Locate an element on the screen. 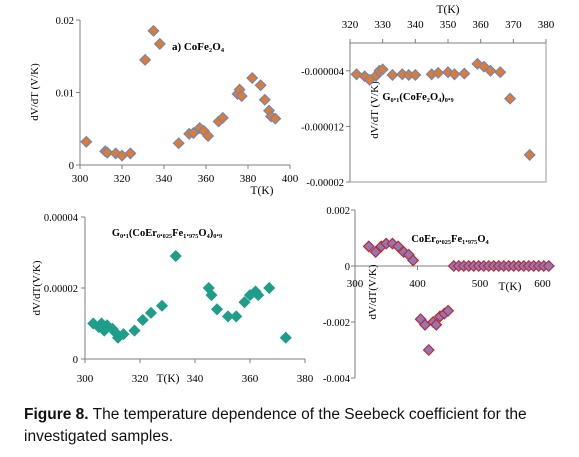 This screenshot has width=579, height=457. panel-d-x-tick-label: 400 is located at coordinates (417, 284).